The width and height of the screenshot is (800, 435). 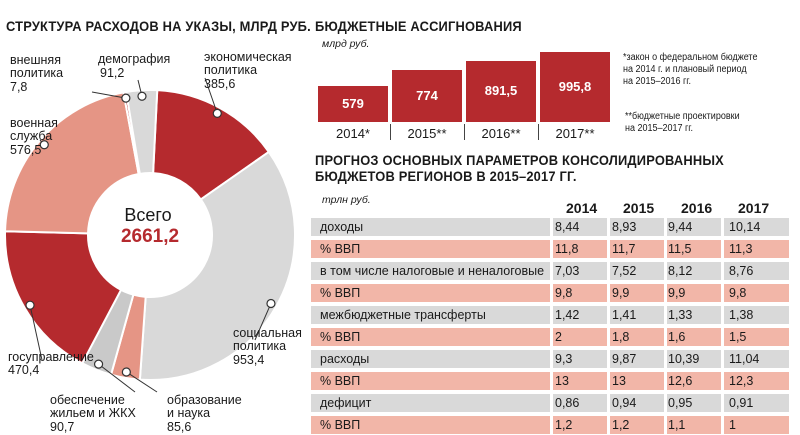 I want to click on table-cell: 0,91, so click(x=741, y=403).